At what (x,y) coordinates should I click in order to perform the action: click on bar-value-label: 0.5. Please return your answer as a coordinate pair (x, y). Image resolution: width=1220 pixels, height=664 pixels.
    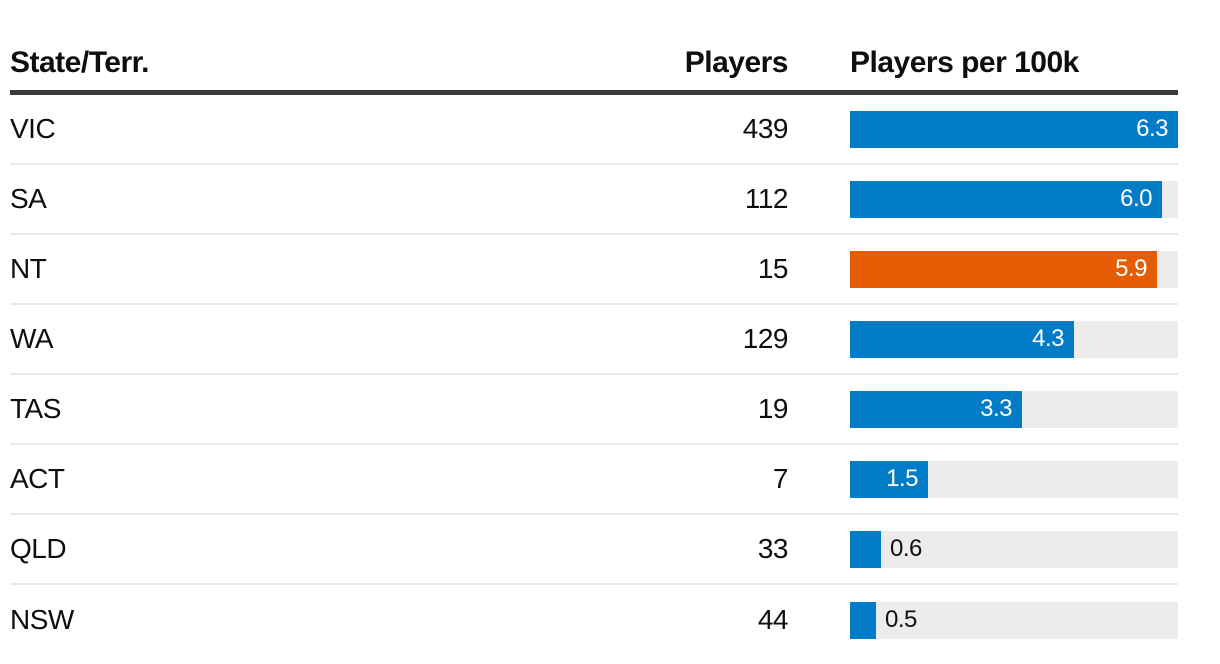
    Looking at the image, I should click on (901, 619).